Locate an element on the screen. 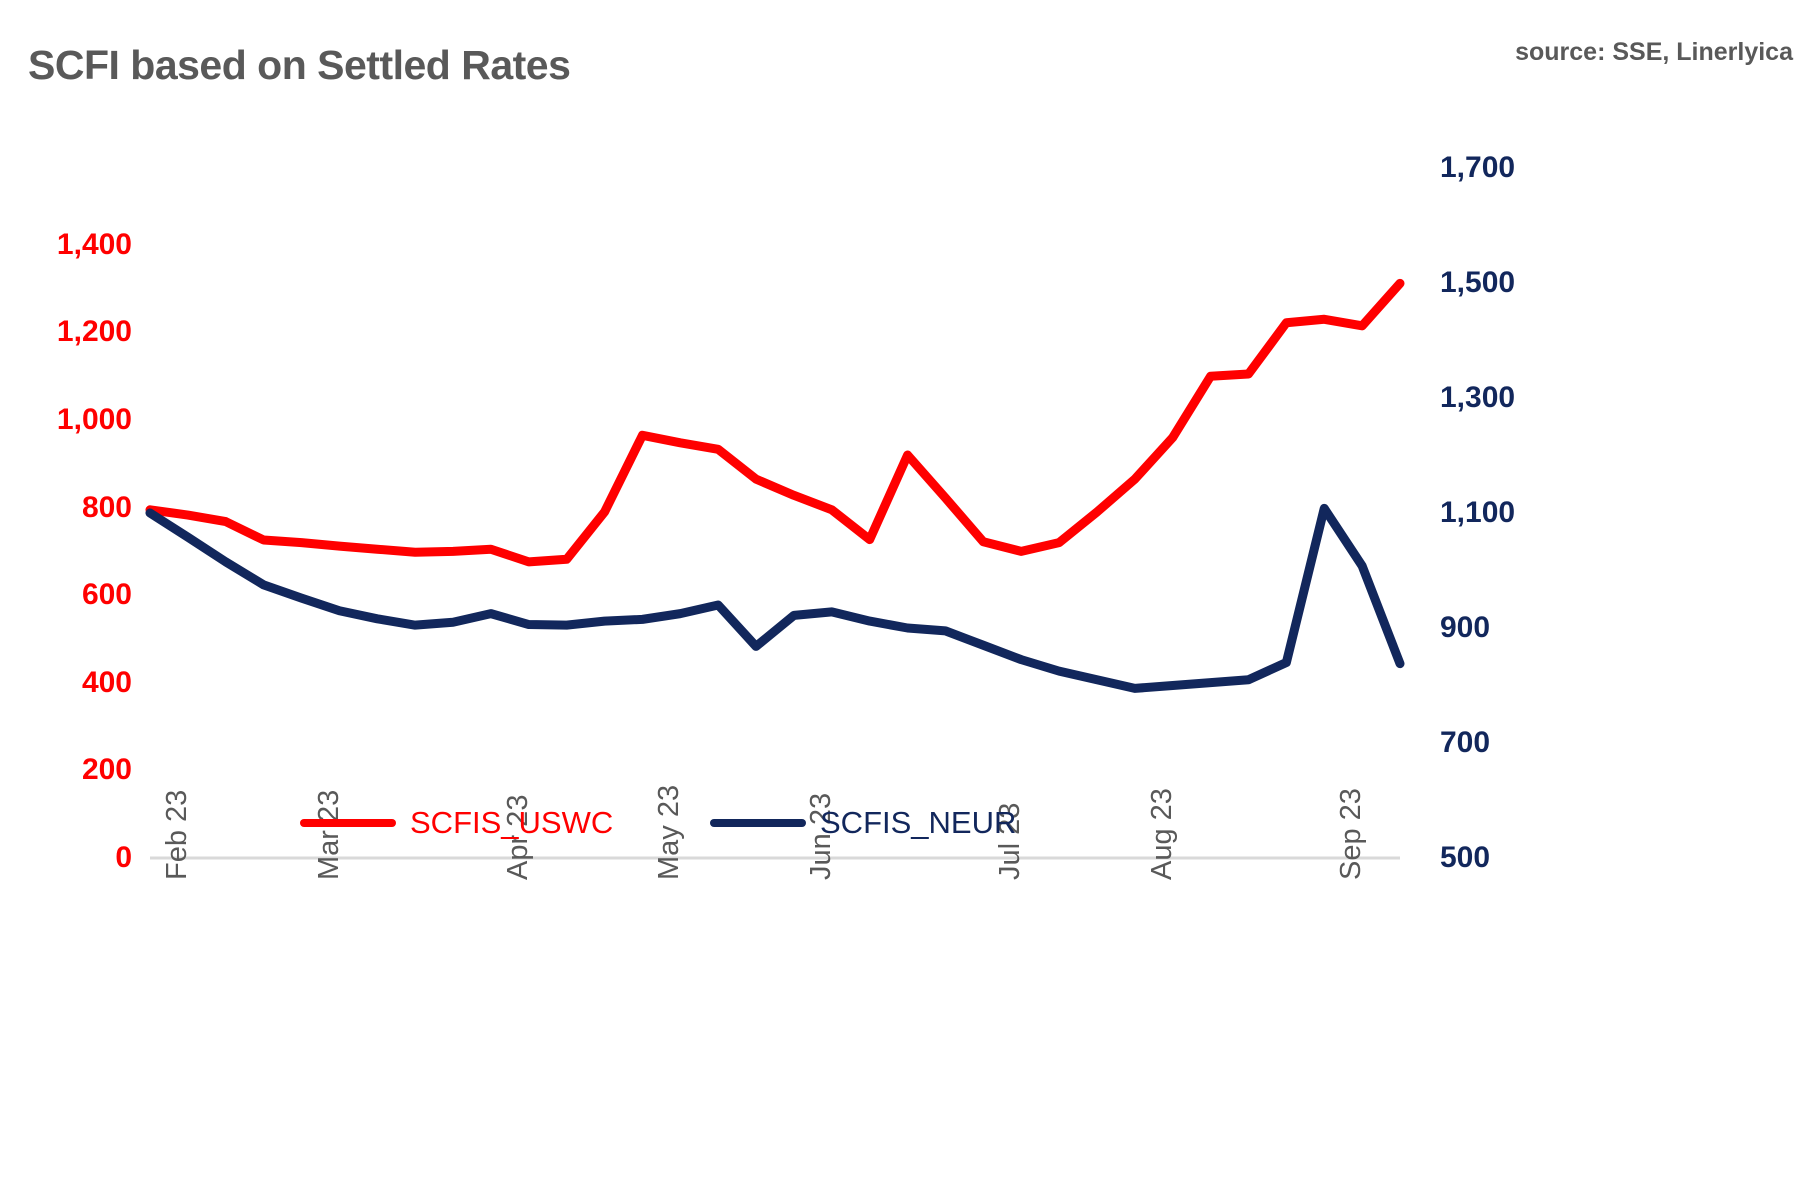 The height and width of the screenshot is (1180, 1803). right-axis-tick: 1,500 is located at coordinates (1478, 282).